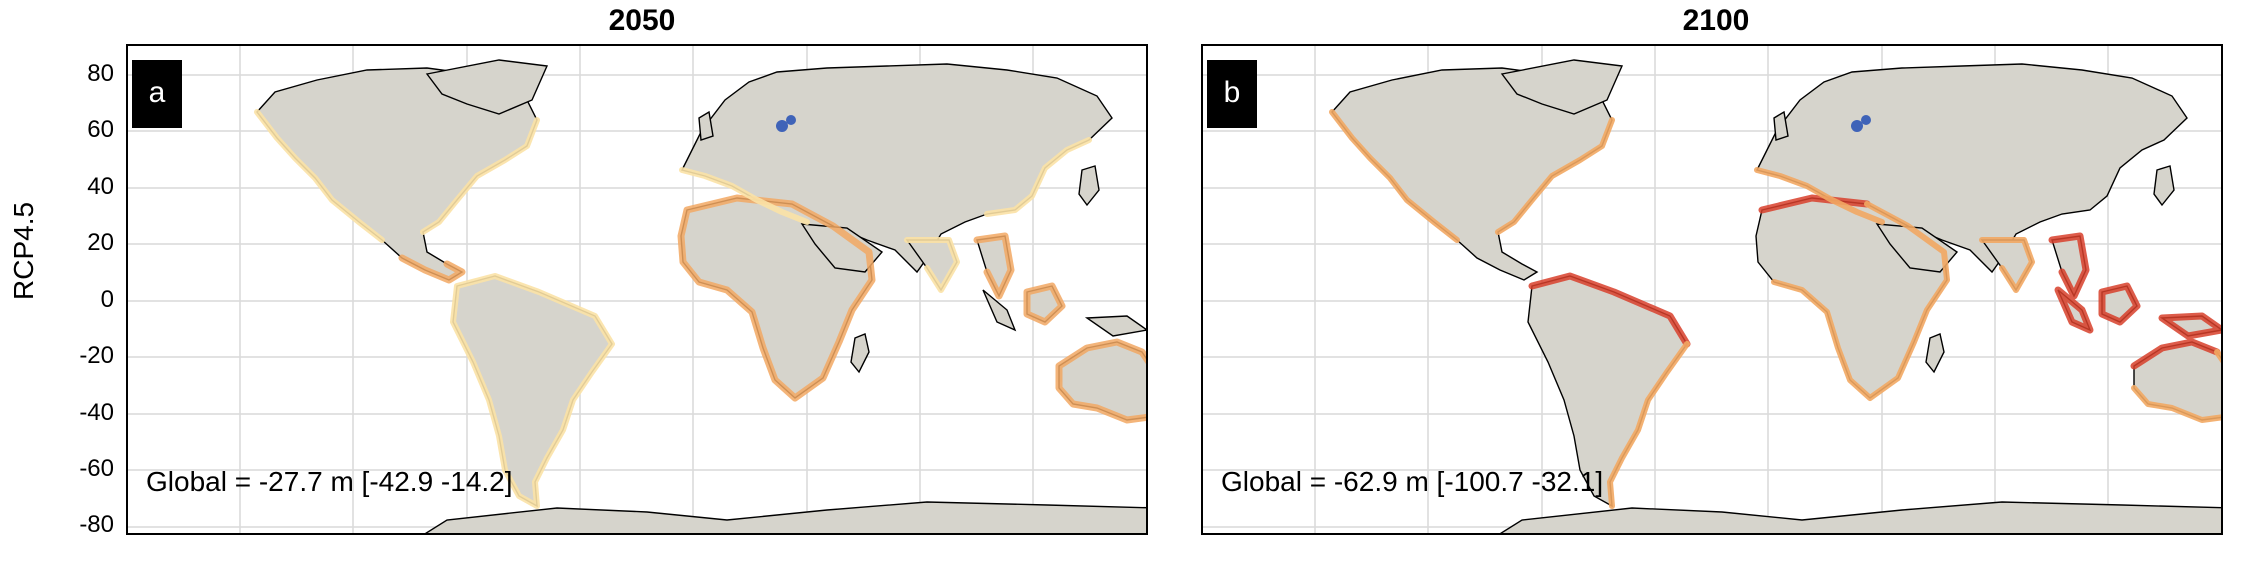 This screenshot has height=564, width=2248. What do you see at coordinates (329, 481) in the screenshot?
I see `panel-a-global-estimate: Global = -27.7 m [-42.9 -14.2]` at bounding box center [329, 481].